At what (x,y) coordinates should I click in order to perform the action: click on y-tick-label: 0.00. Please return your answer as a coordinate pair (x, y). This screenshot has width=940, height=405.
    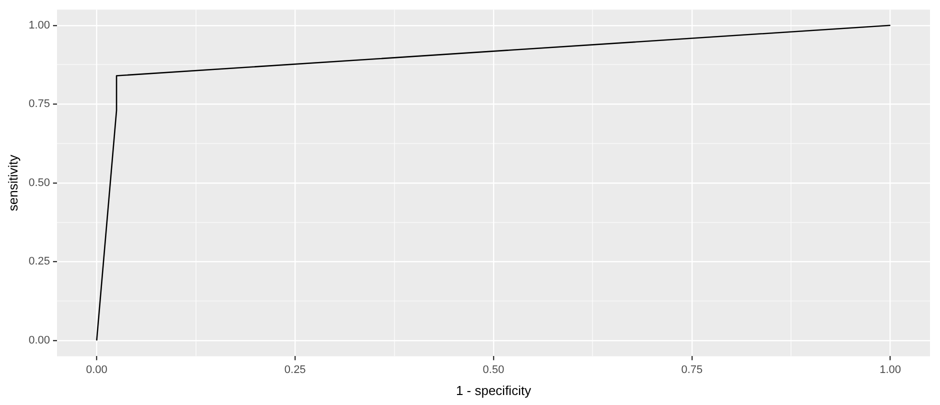
    Looking at the image, I should click on (39, 340).